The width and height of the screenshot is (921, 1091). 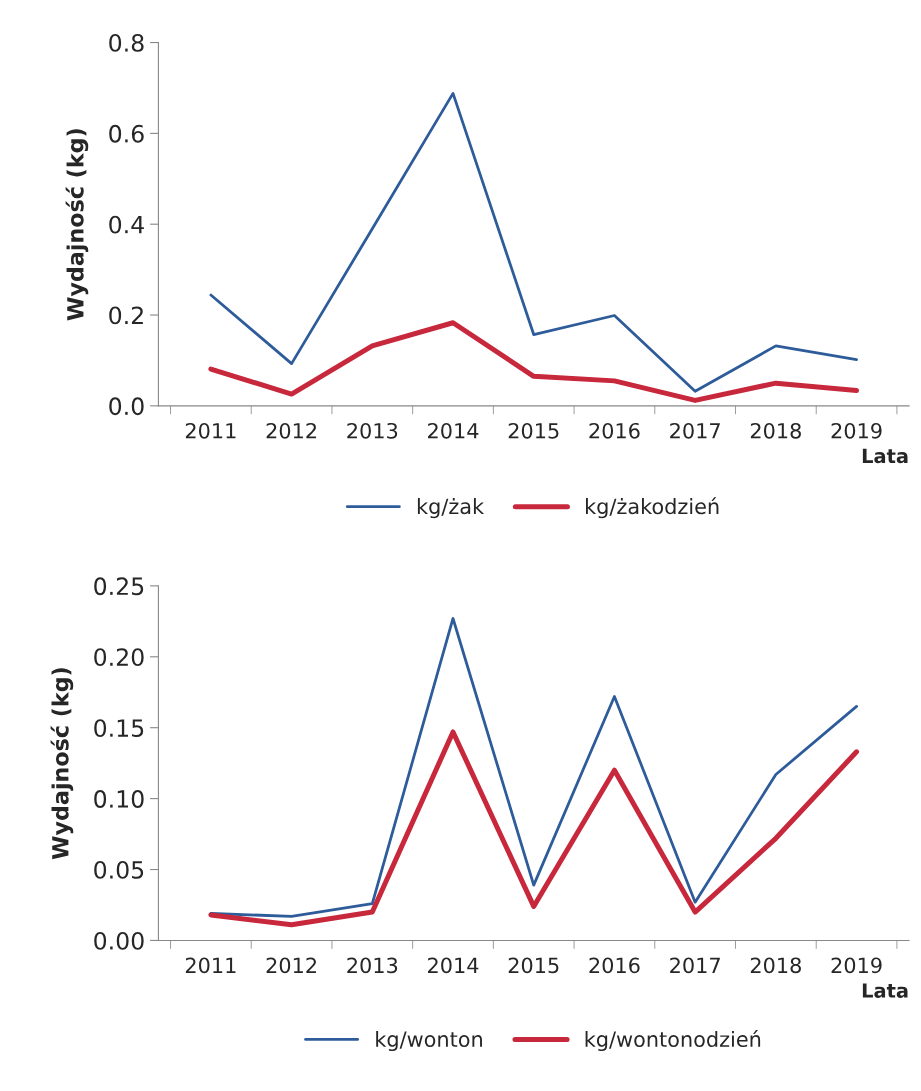 What do you see at coordinates (119, 728) in the screenshot?
I see `y-tick-label: 0.15` at bounding box center [119, 728].